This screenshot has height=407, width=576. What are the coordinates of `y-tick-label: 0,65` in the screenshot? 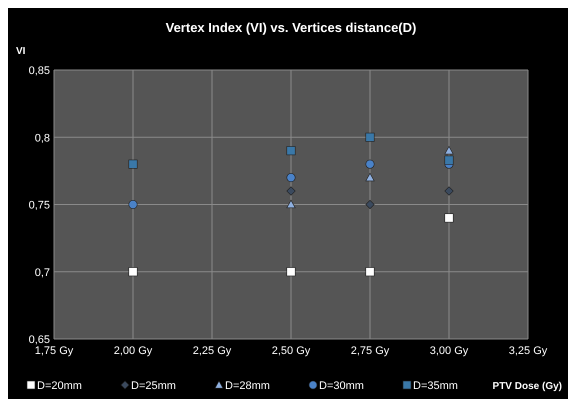 It's located at (39, 340).